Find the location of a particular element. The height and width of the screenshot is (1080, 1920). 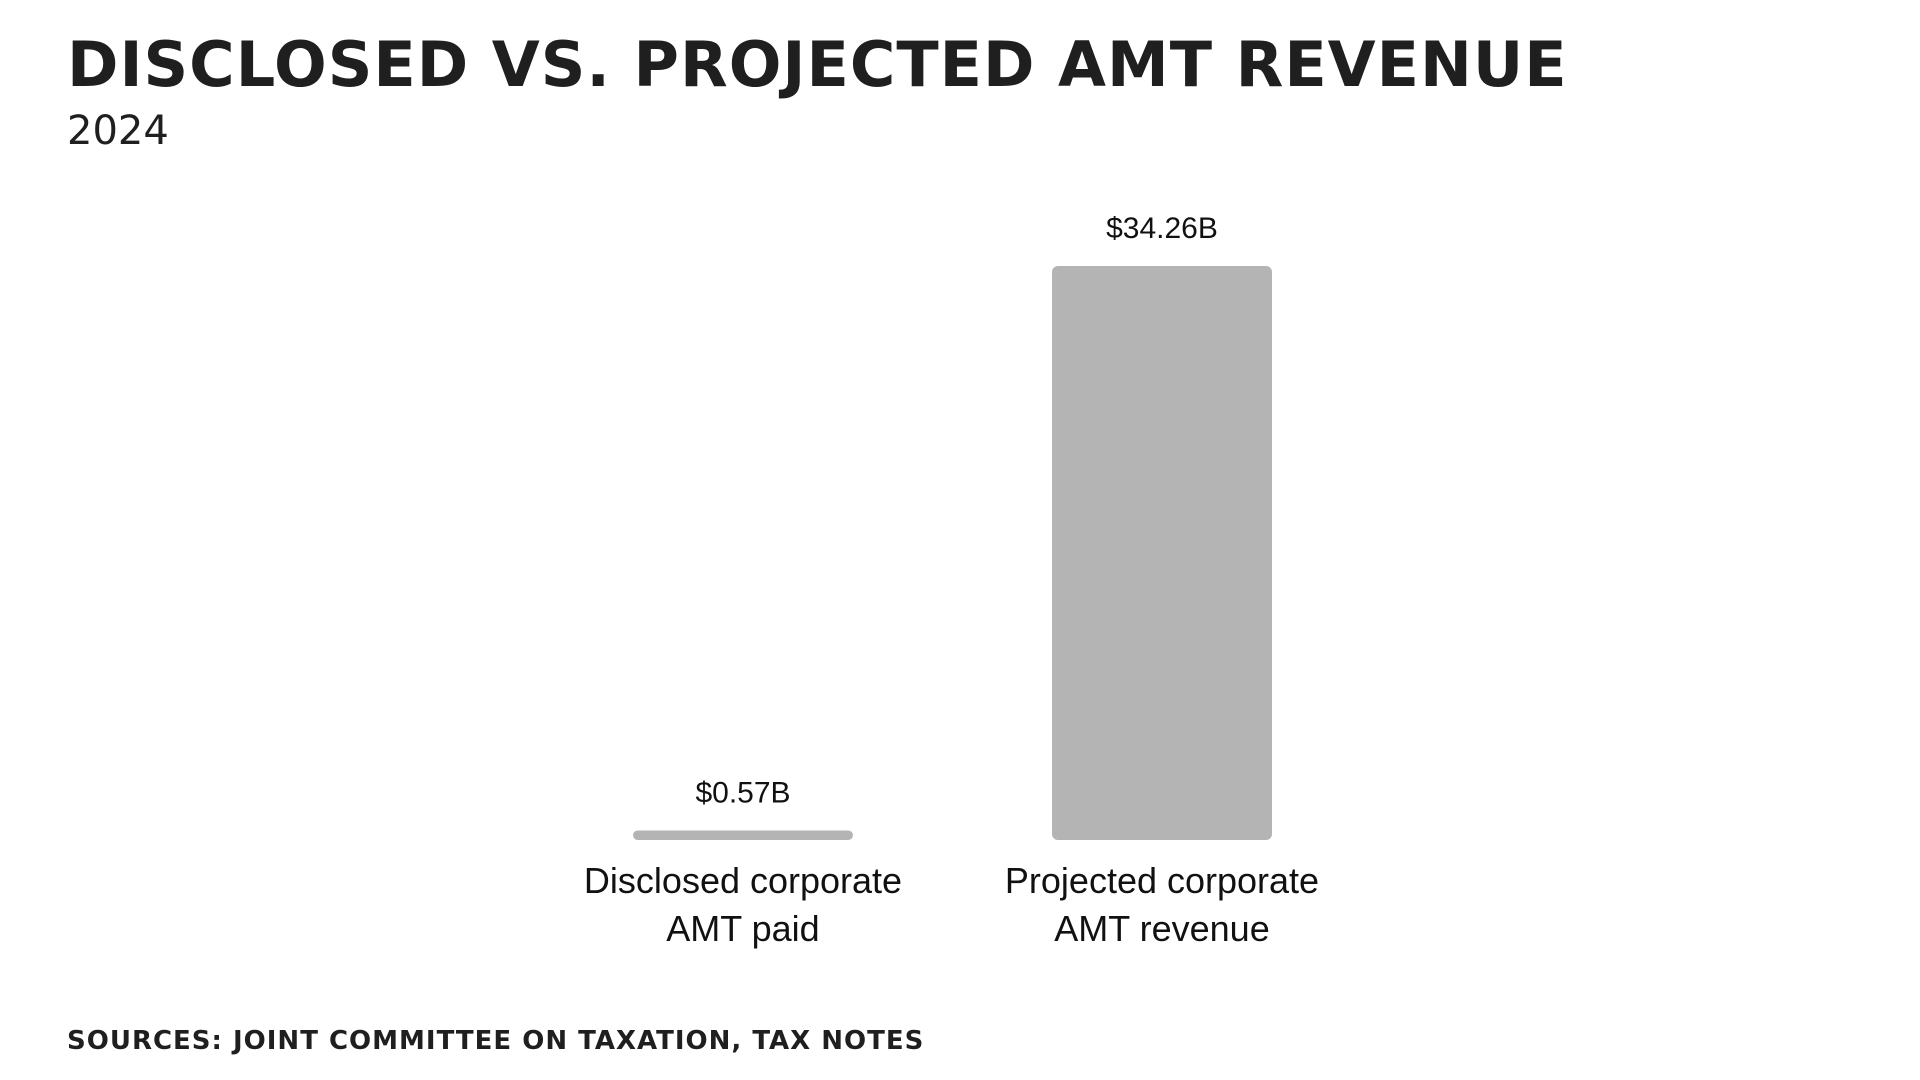

chart-title: Disclosed vs. projected AMT revenue is located at coordinates (817, 64).